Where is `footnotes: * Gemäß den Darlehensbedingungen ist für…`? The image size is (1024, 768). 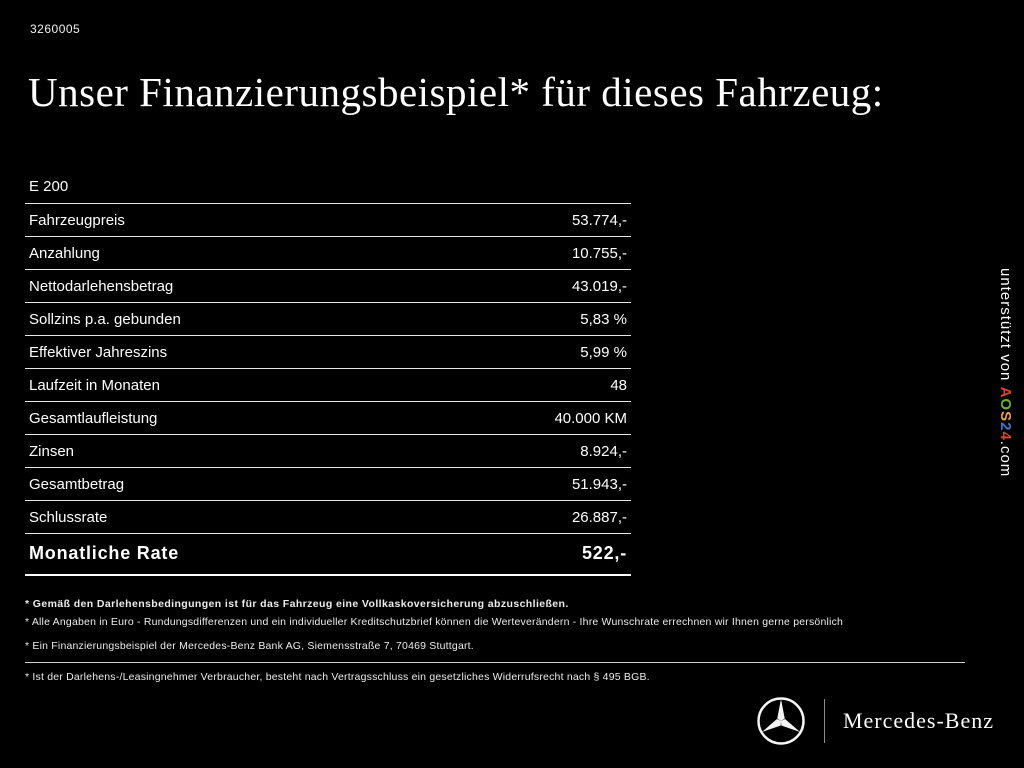 footnotes: * Gemäß den Darlehensbedingungen ist für… is located at coordinates (502, 643).